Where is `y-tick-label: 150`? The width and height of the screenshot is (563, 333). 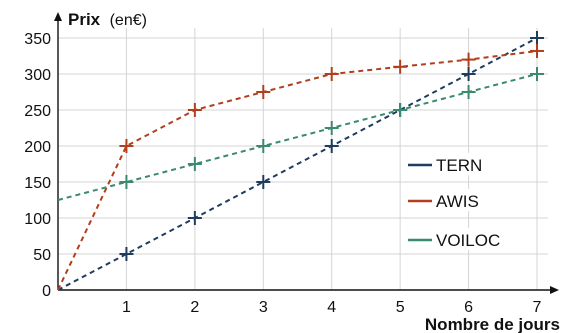
y-tick-label: 150 is located at coordinates (37, 183).